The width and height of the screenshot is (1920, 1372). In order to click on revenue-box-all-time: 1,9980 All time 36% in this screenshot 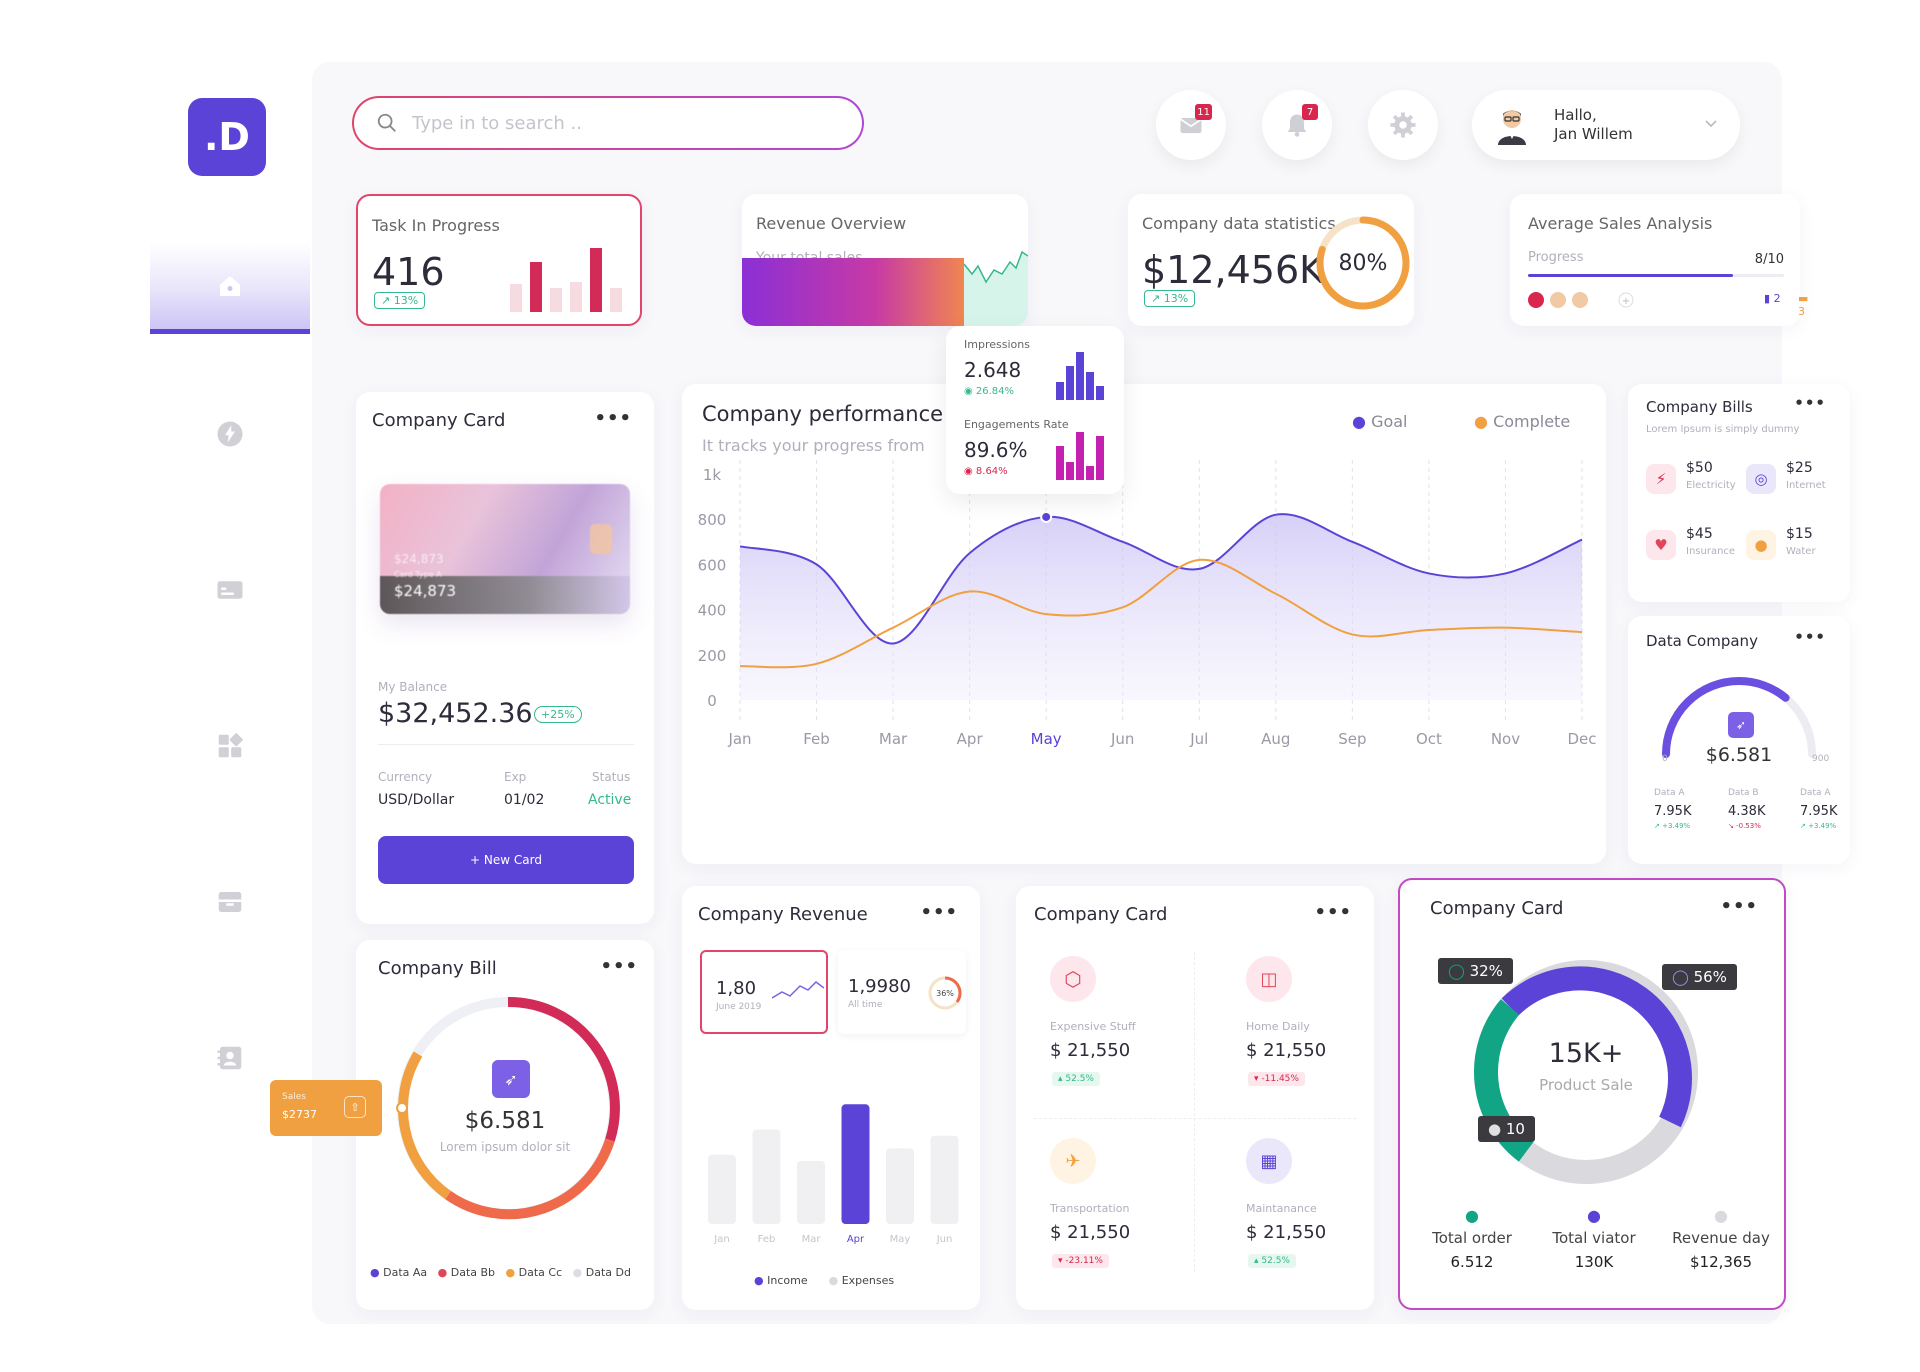, I will do `click(902, 992)`.